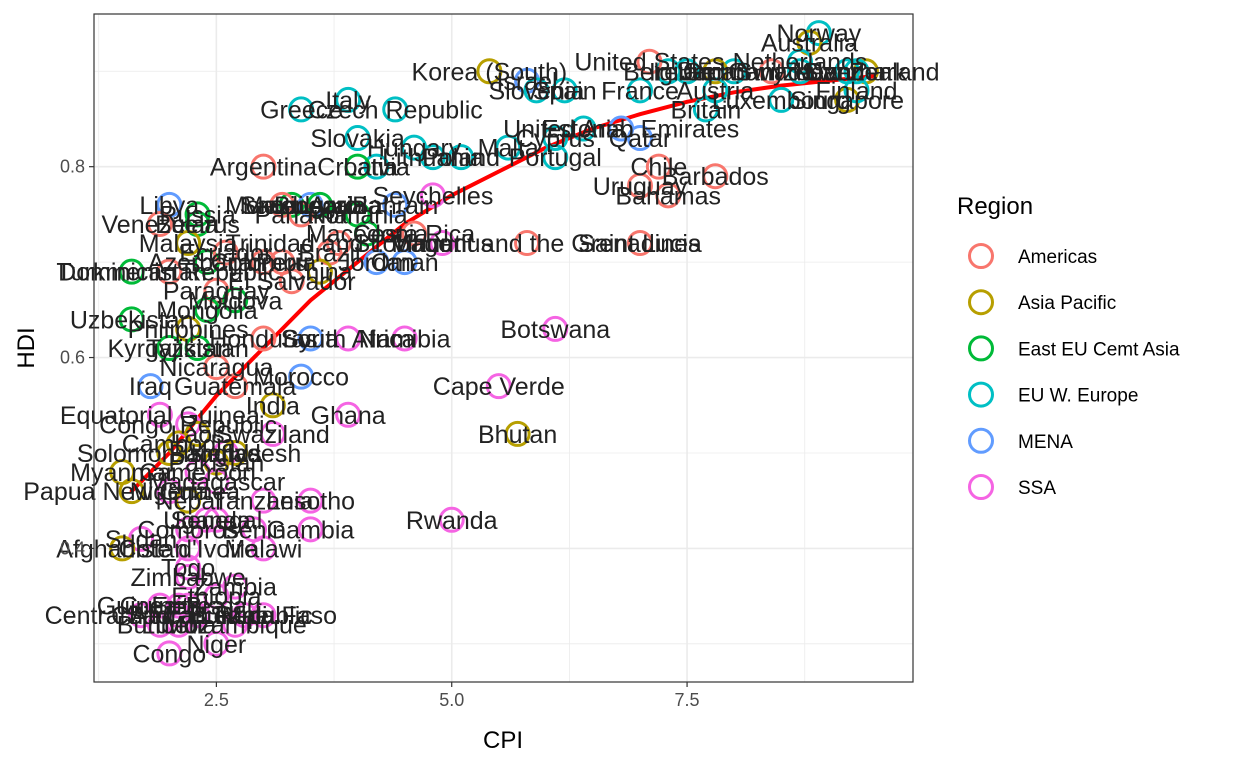  Describe the element at coordinates (273, 406) in the screenshot. I see `point-label: India` at that location.